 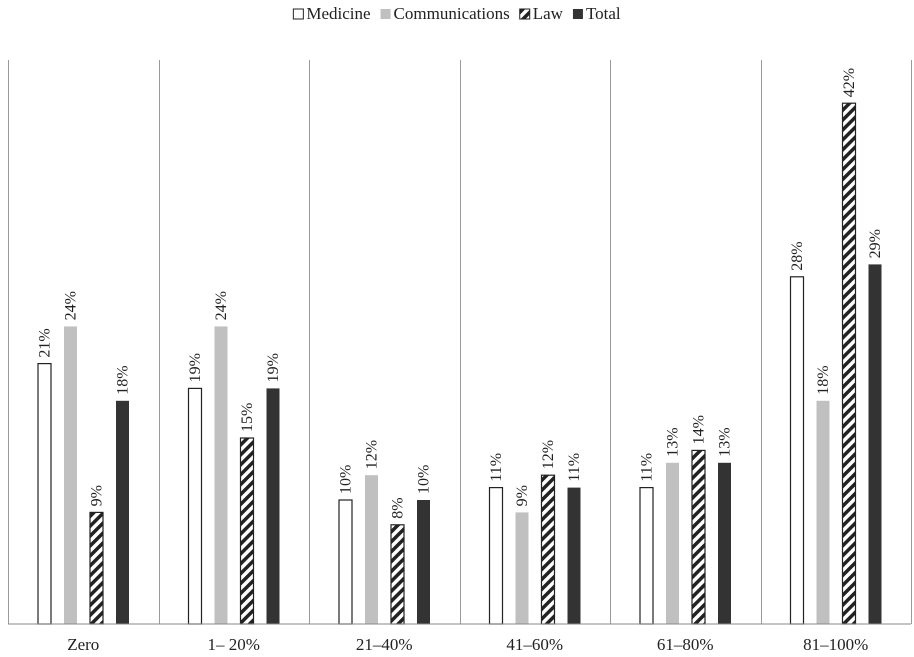 What do you see at coordinates (699, 429) in the screenshot?
I see `data-label: 14%` at bounding box center [699, 429].